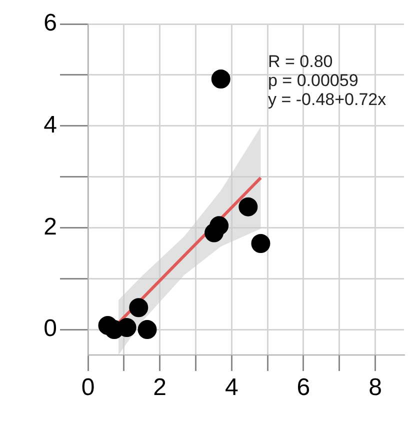 The width and height of the screenshot is (414, 439). I want to click on annotation: y = -0.48+0.72x, so click(327, 100).